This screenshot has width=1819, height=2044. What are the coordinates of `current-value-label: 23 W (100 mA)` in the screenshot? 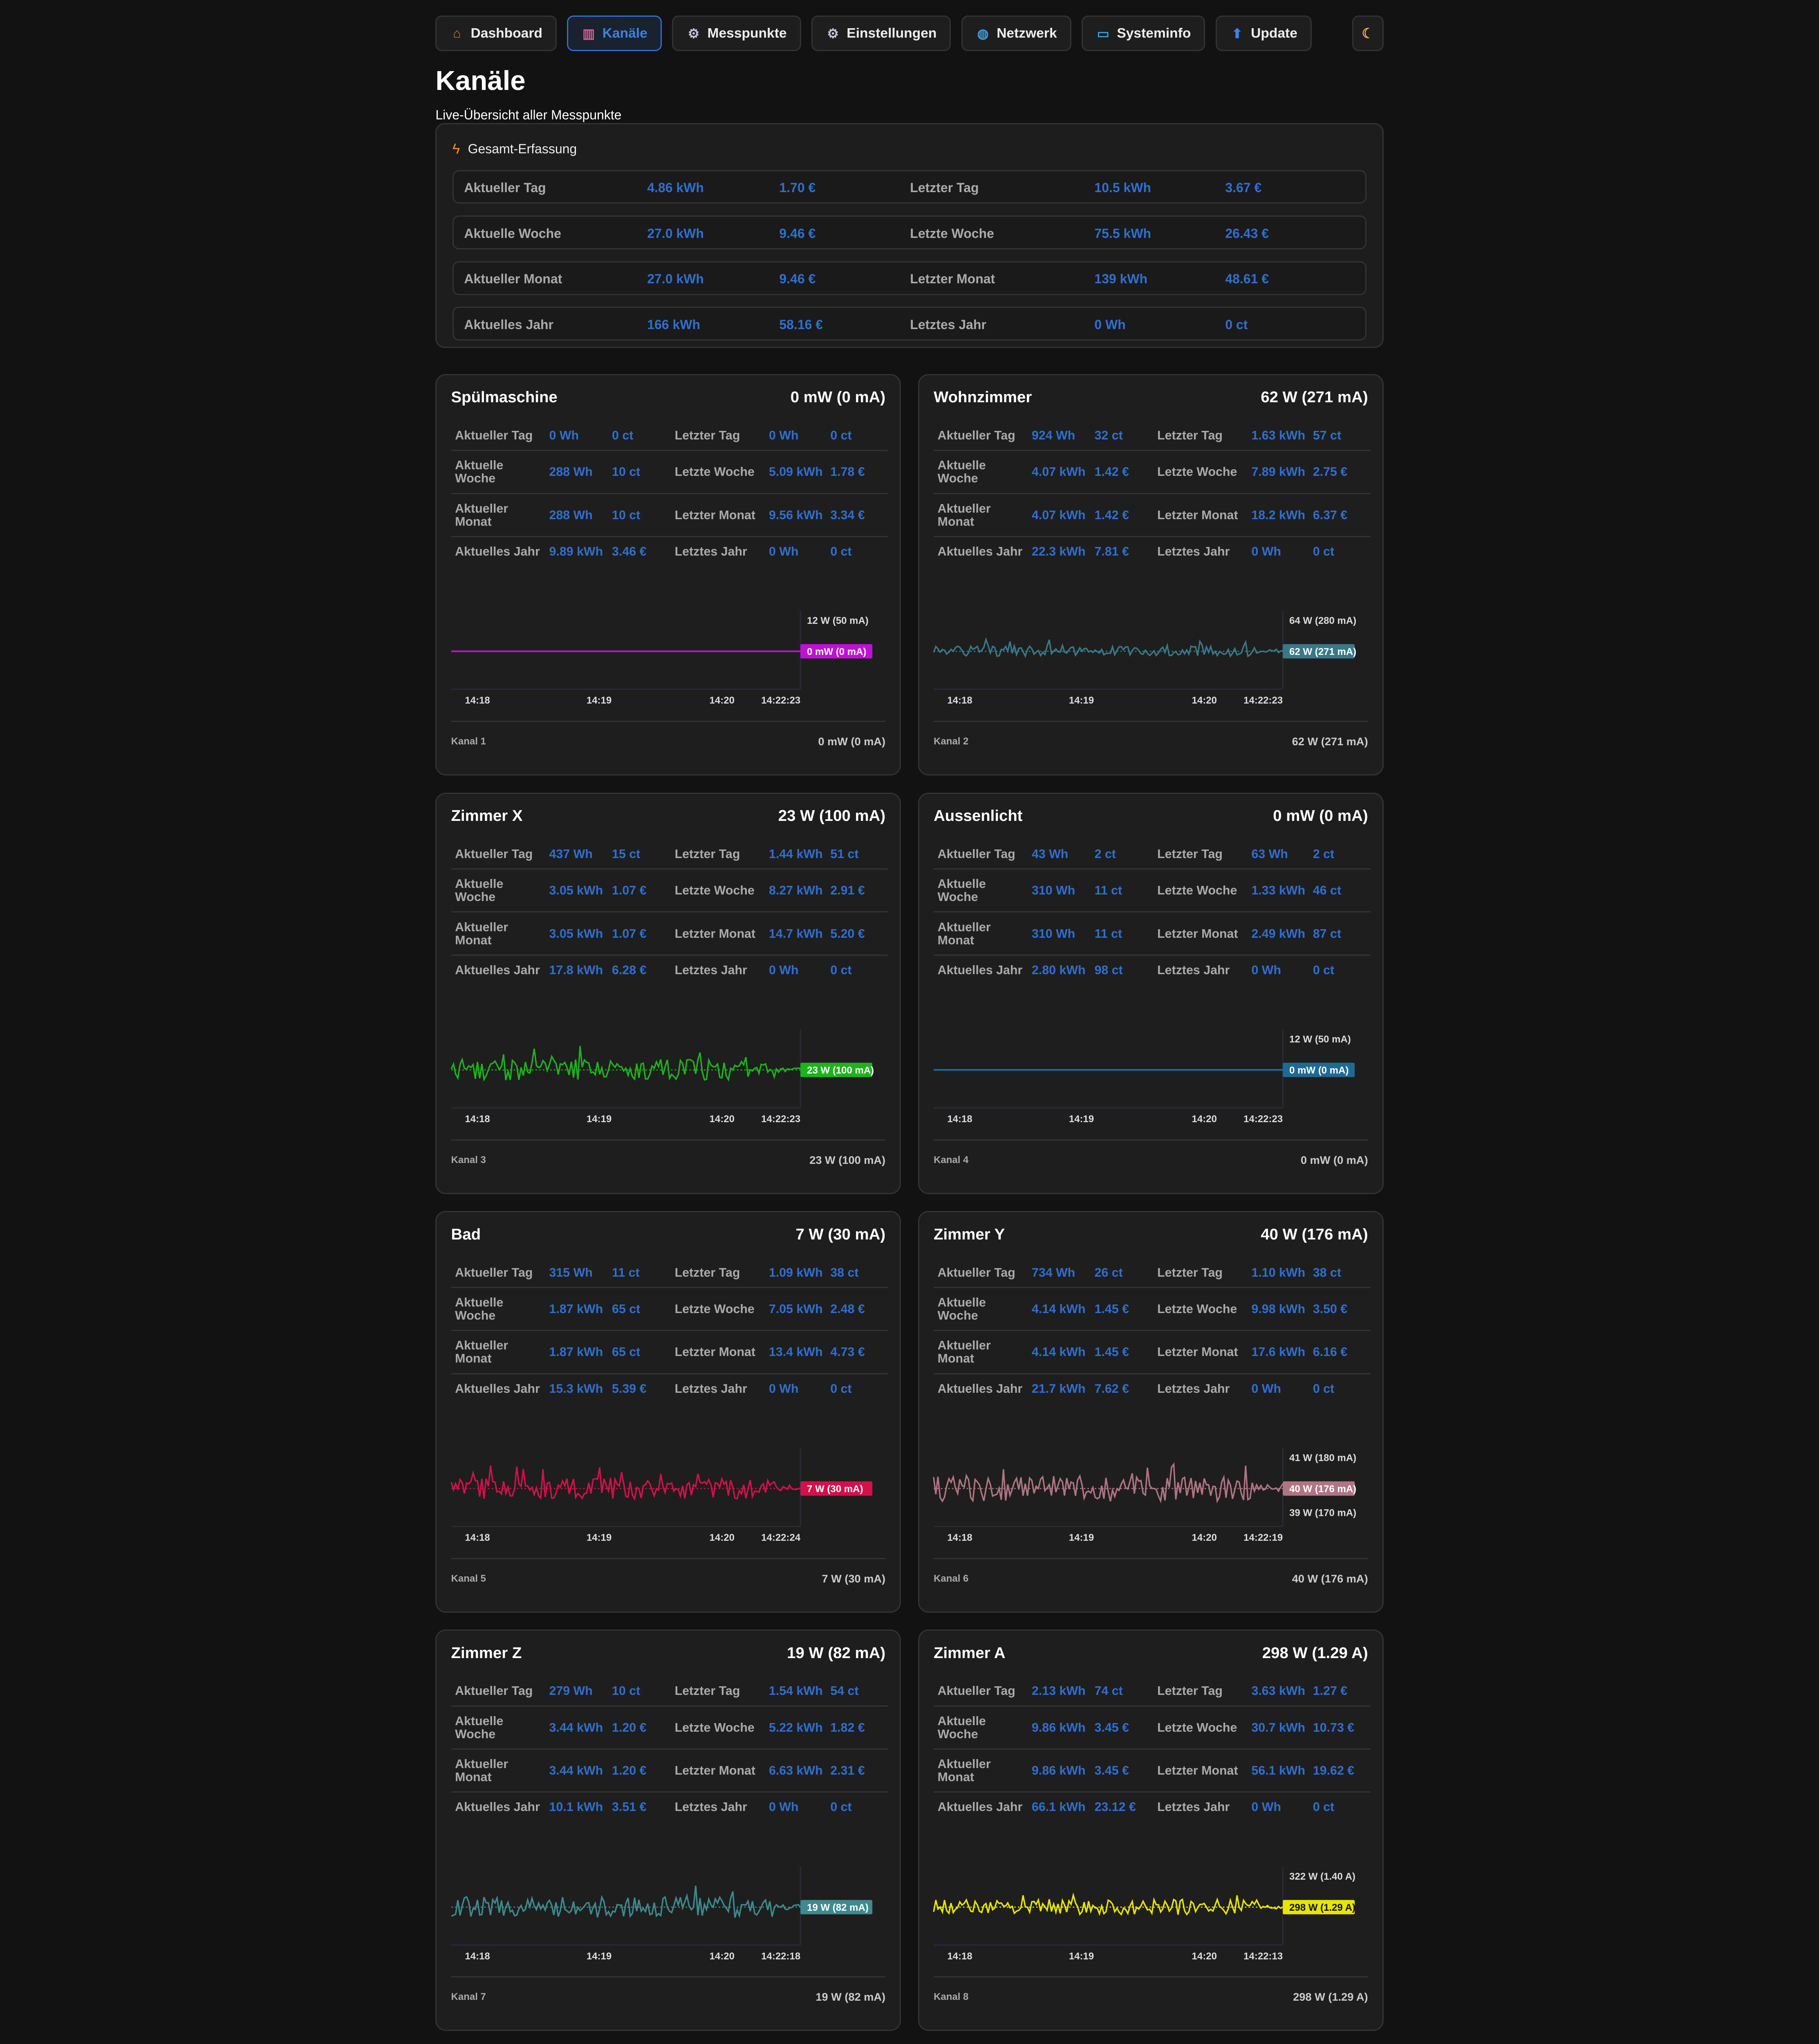 It's located at (840, 1070).